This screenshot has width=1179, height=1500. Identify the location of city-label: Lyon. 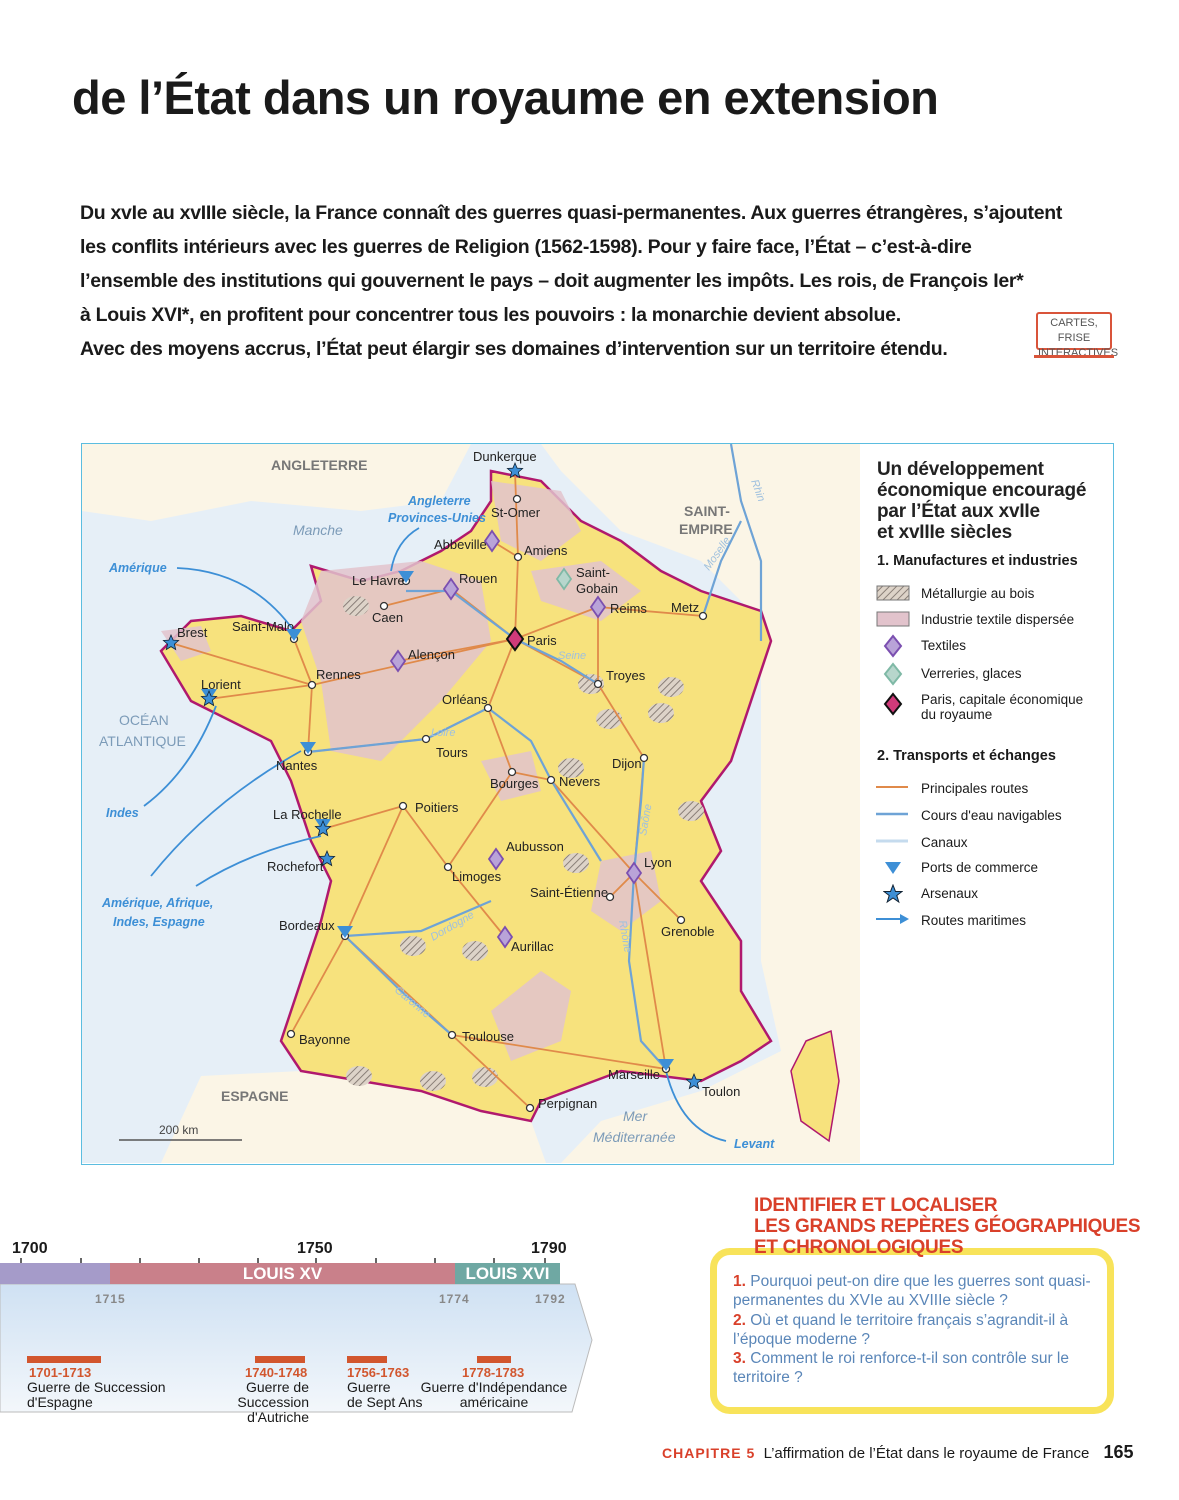
(658, 862).